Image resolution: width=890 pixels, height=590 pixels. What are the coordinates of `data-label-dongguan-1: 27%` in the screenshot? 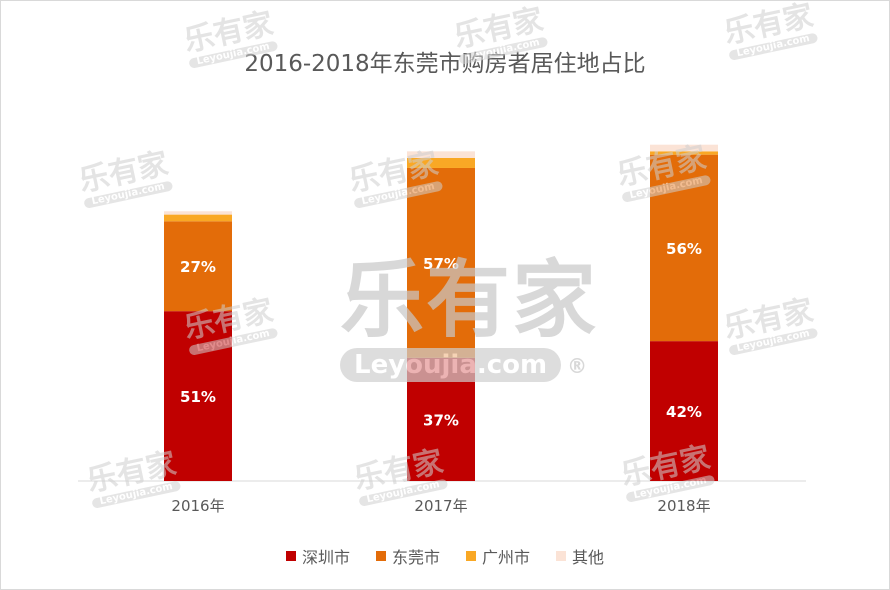 It's located at (198, 267).